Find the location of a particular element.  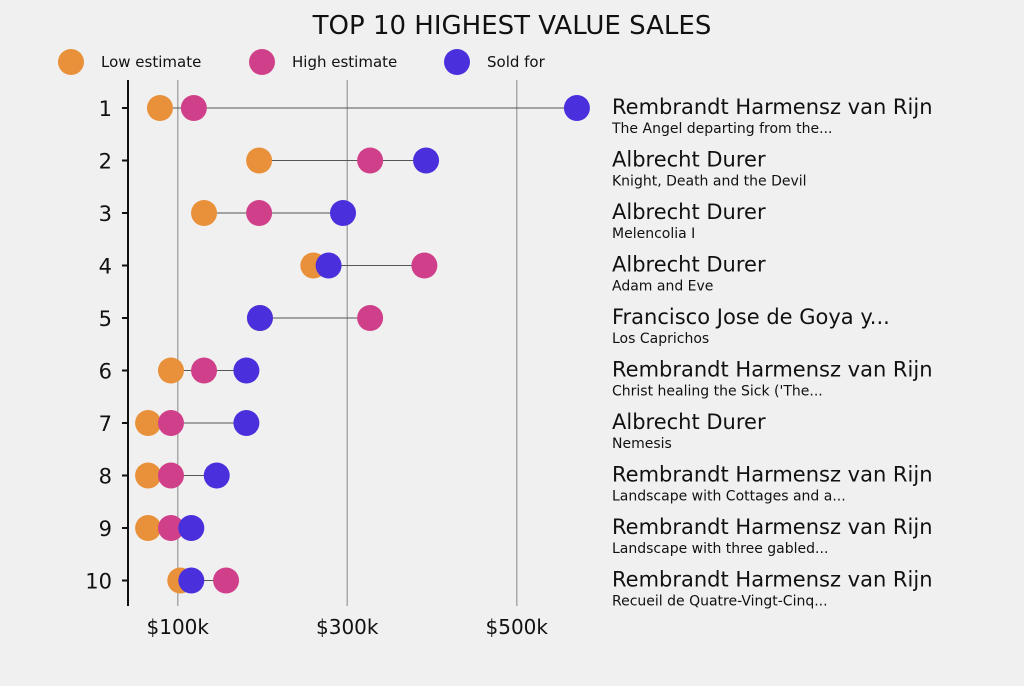

artwork-title: Los Caprichos is located at coordinates (660, 339).